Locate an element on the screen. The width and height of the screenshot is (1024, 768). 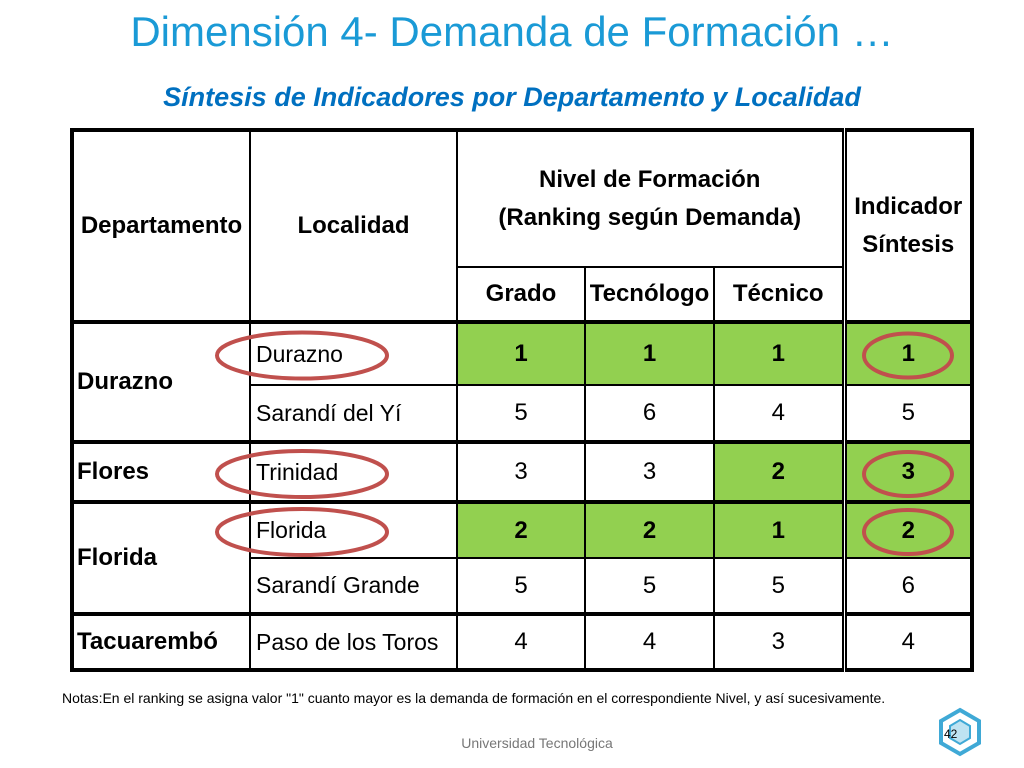
locality-cell: Florida is located at coordinates (353, 529).